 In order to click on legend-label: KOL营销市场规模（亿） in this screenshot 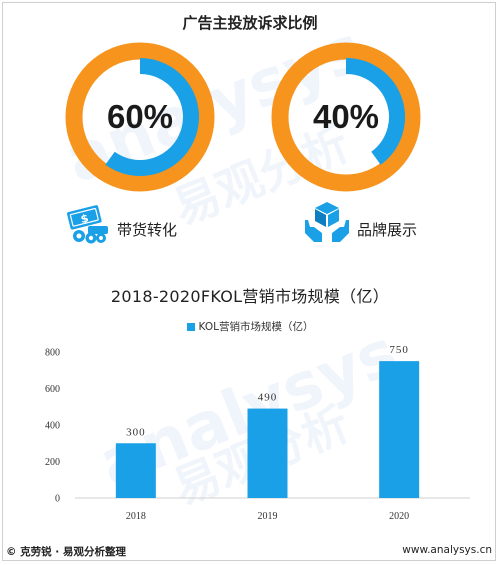, I will do `click(256, 327)`.